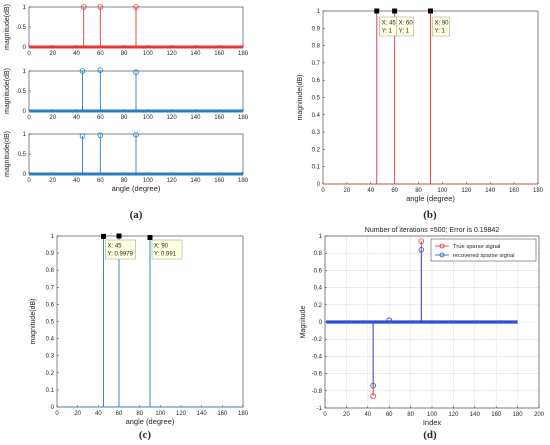 The height and width of the screenshot is (445, 550). What do you see at coordinates (115, 247) in the screenshot?
I see `datatip-x: X: 45` at bounding box center [115, 247].